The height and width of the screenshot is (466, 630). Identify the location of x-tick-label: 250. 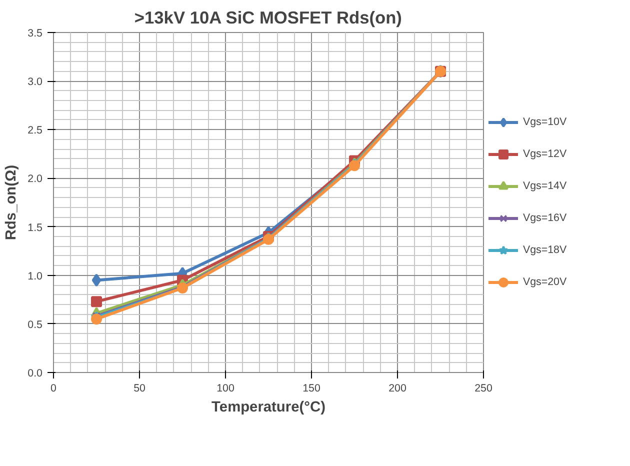
(483, 388).